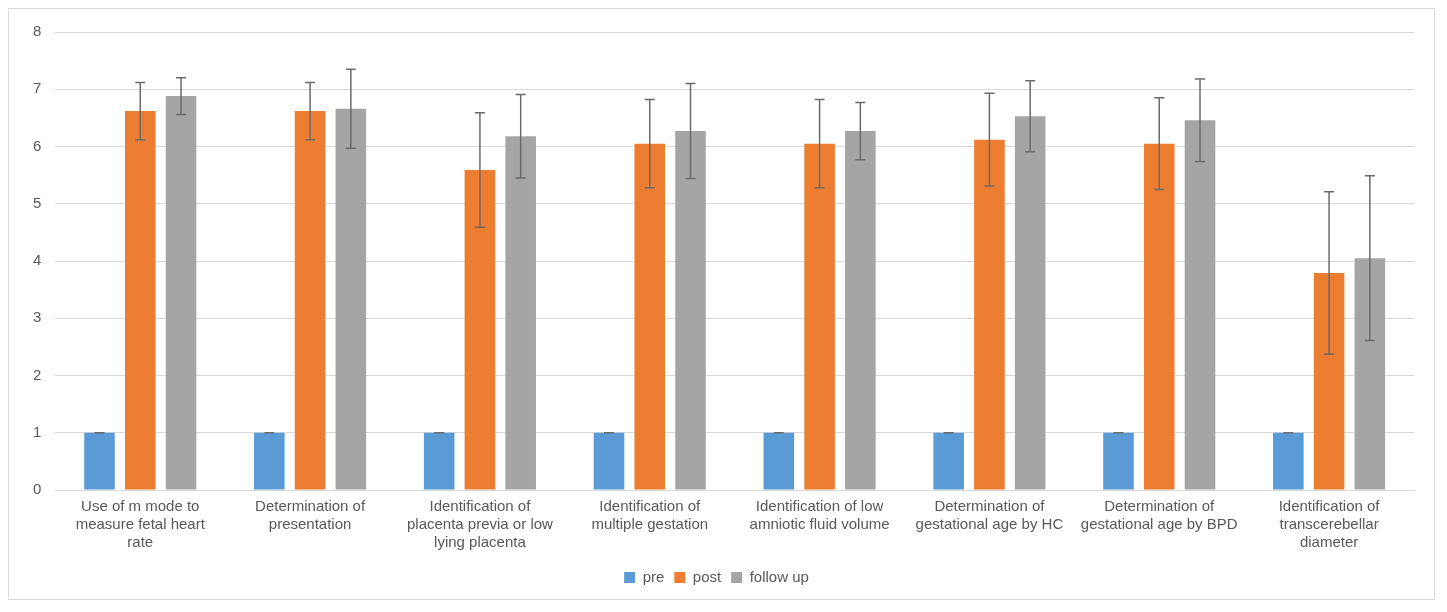 The image size is (1447, 612). What do you see at coordinates (480, 524) in the screenshot?
I see `x-tick-label: Identification of placenta previa or low lying placenta` at bounding box center [480, 524].